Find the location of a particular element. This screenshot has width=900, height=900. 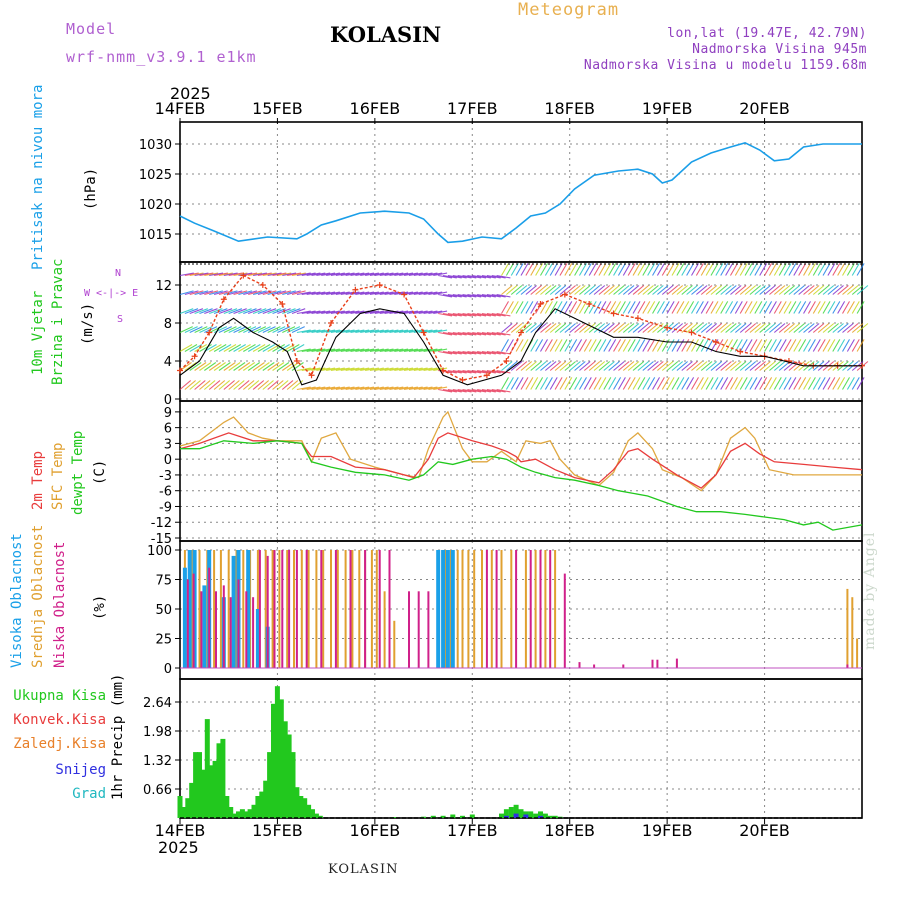

y-tick-label: 0 is located at coordinates (168, 669).